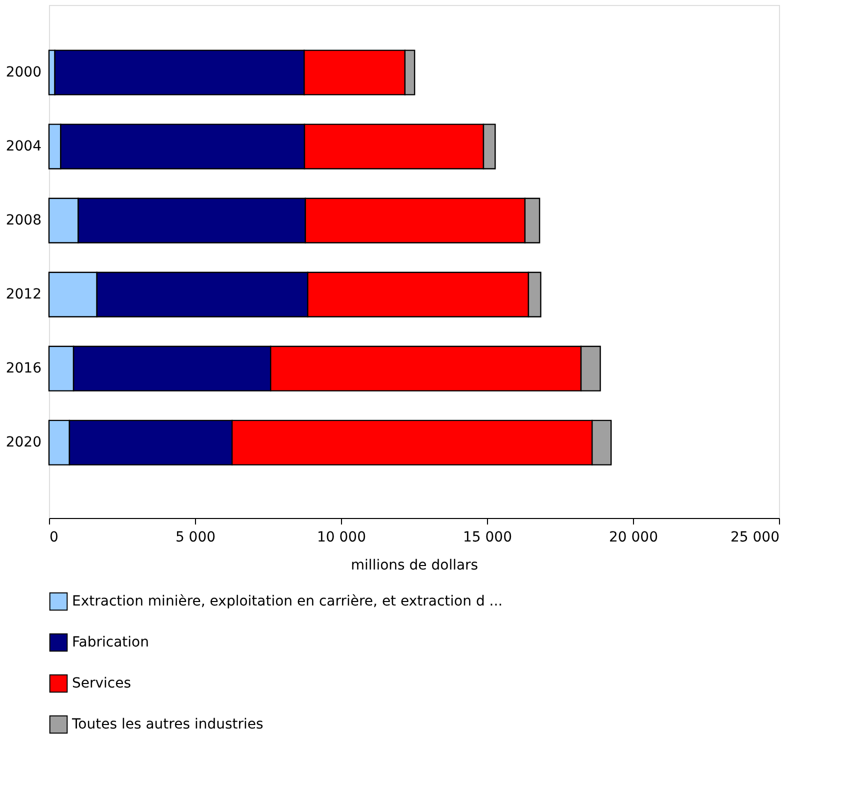  Describe the element at coordinates (102, 684) in the screenshot. I see `legend-label: Services` at that location.